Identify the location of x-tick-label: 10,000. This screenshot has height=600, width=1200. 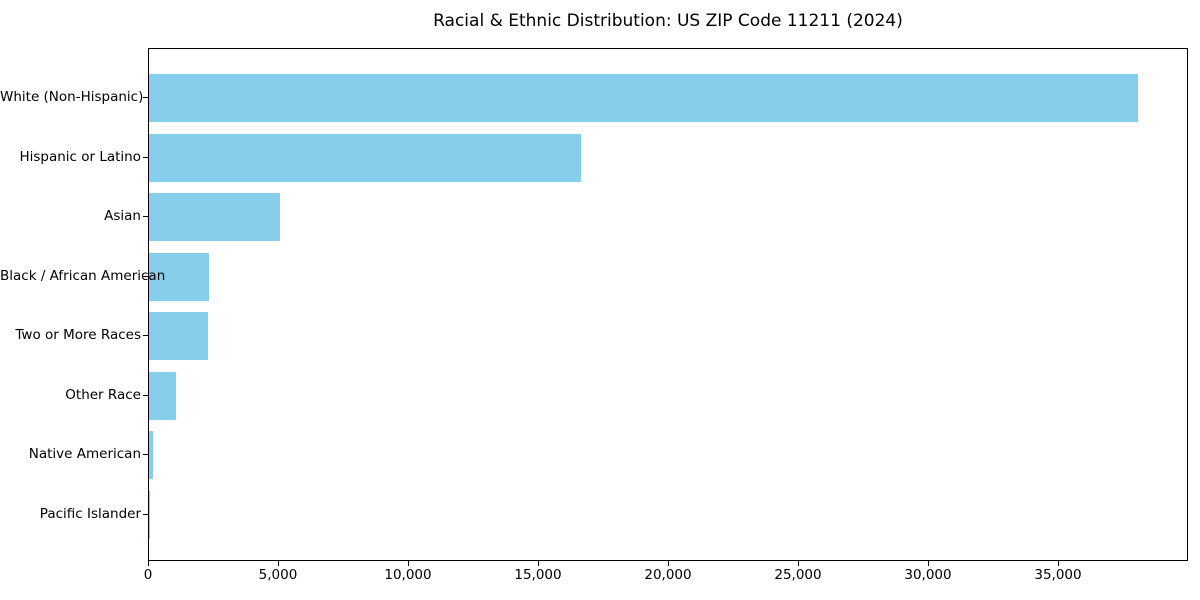
(408, 575).